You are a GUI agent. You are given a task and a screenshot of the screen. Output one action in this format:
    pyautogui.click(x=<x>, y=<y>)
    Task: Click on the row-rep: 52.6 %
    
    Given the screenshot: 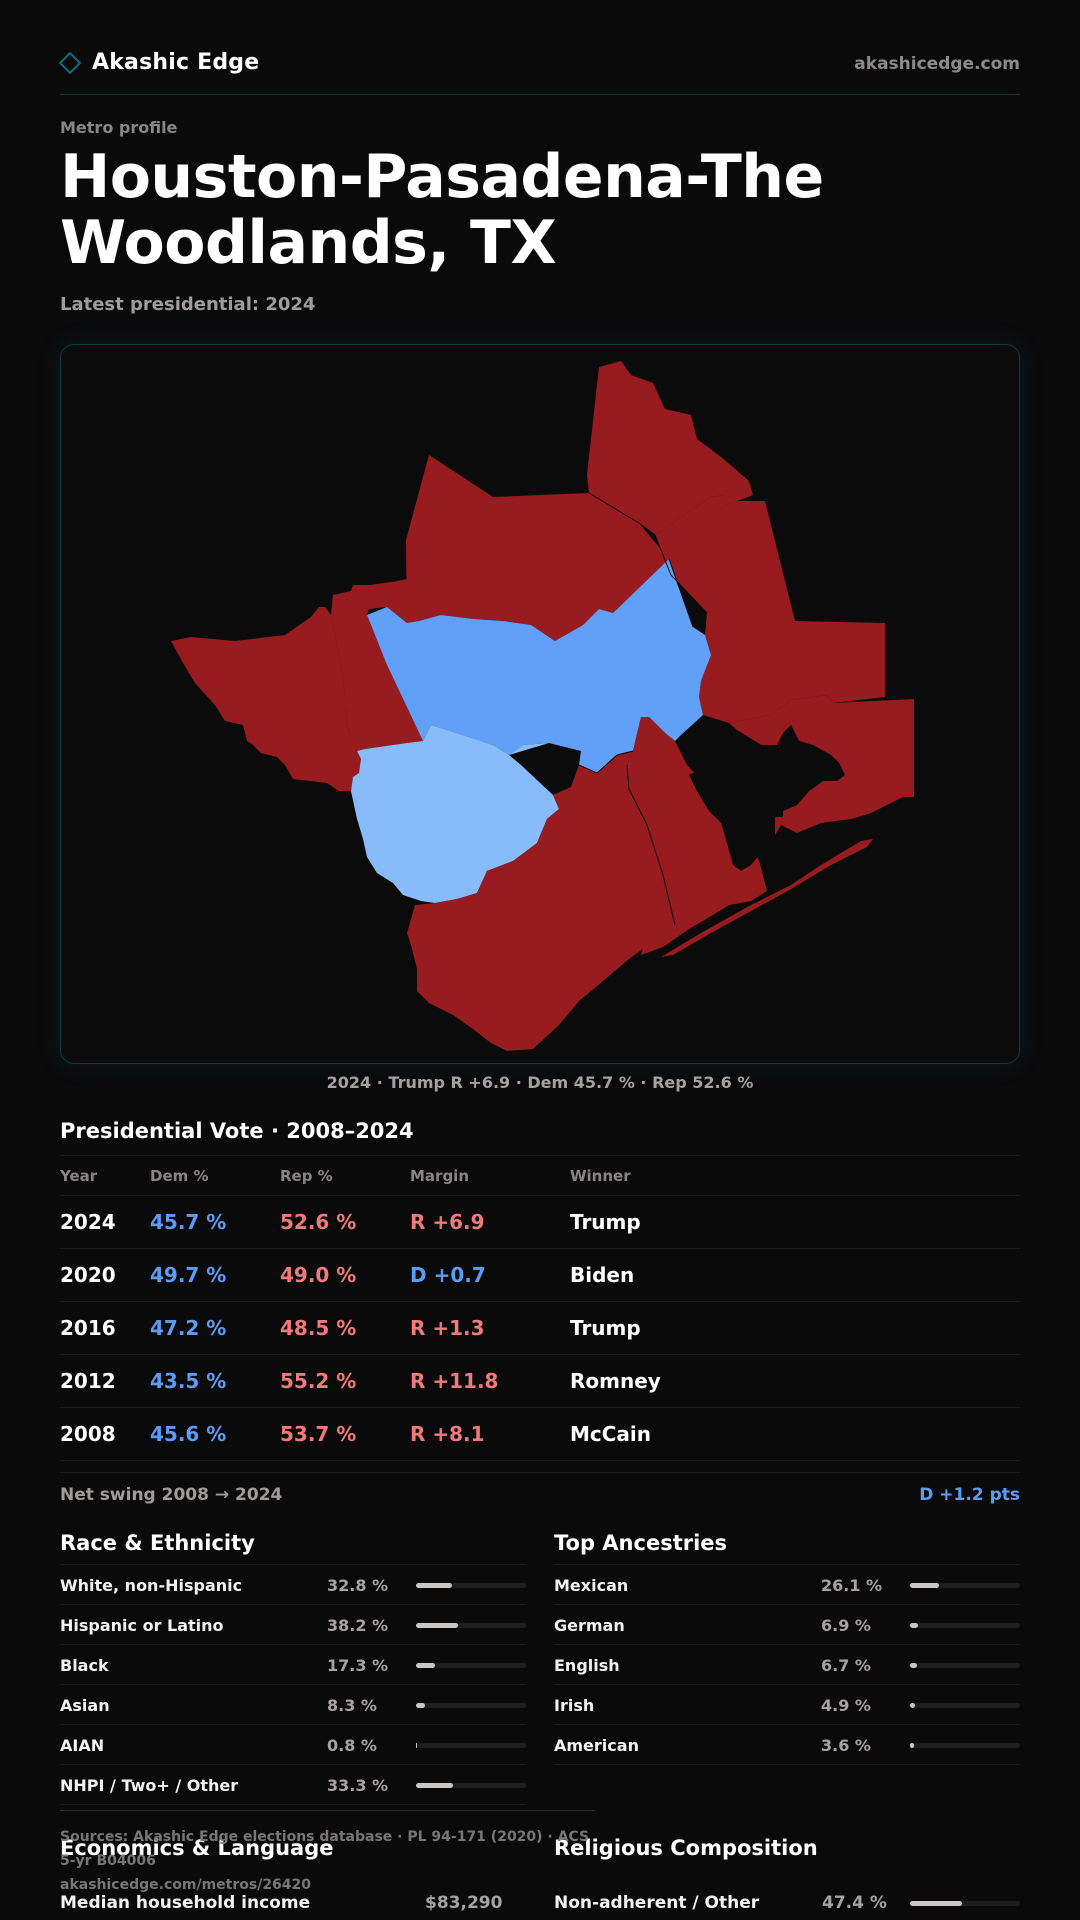 What is the action you would take?
    pyautogui.click(x=318, y=1222)
    